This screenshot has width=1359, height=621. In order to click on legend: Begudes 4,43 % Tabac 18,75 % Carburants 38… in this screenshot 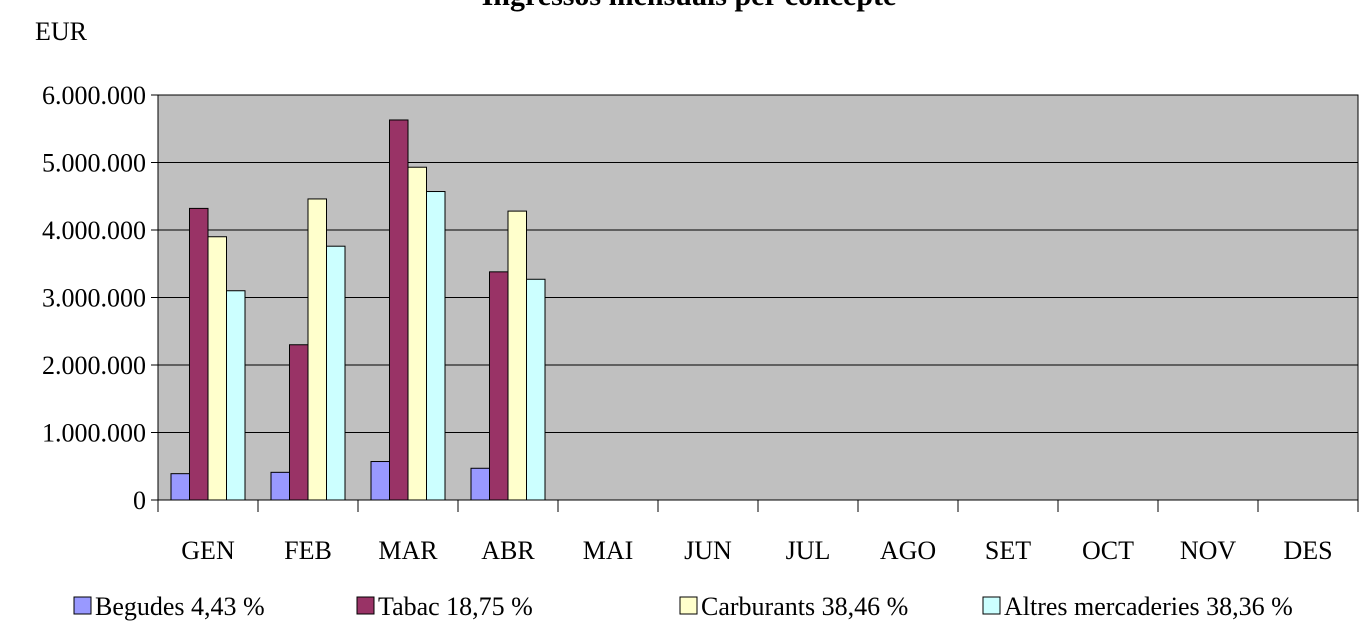, I will do `click(683, 606)`.